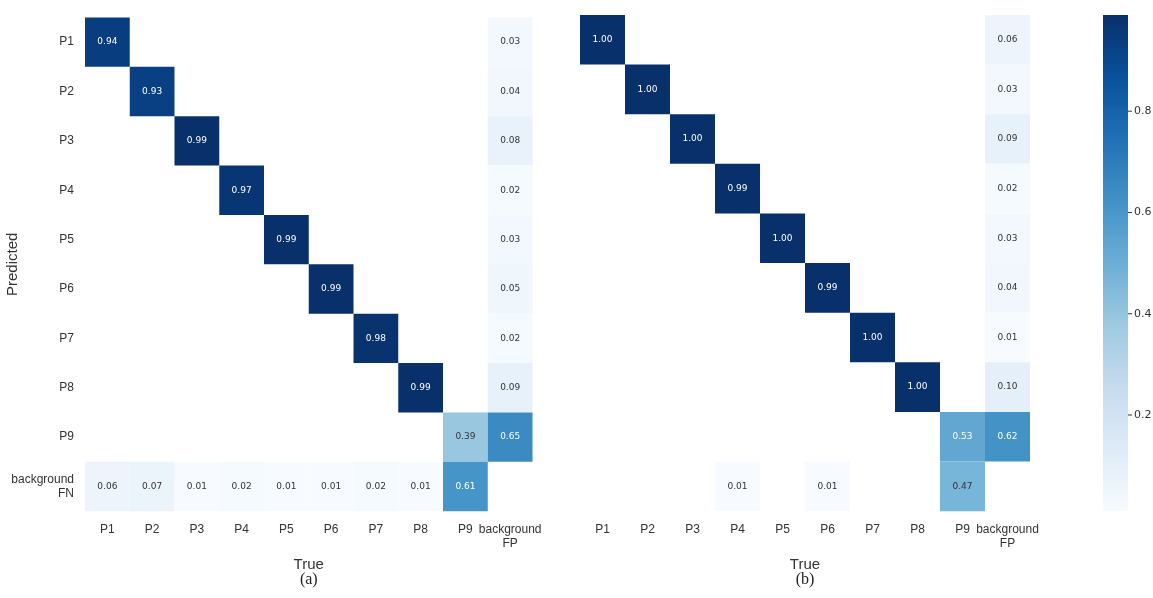 Image resolution: width=1153 pixels, height=598 pixels. Describe the element at coordinates (1143, 212) in the screenshot. I see `color-bar-label: 0.6` at that location.